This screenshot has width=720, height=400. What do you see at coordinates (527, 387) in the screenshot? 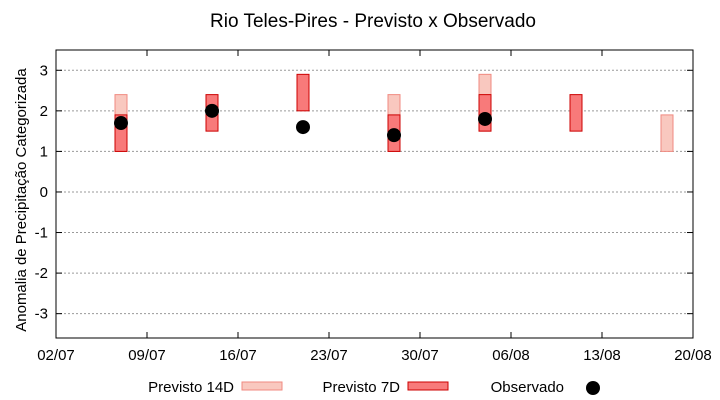
I see `legend-label: Observado` at bounding box center [527, 387].